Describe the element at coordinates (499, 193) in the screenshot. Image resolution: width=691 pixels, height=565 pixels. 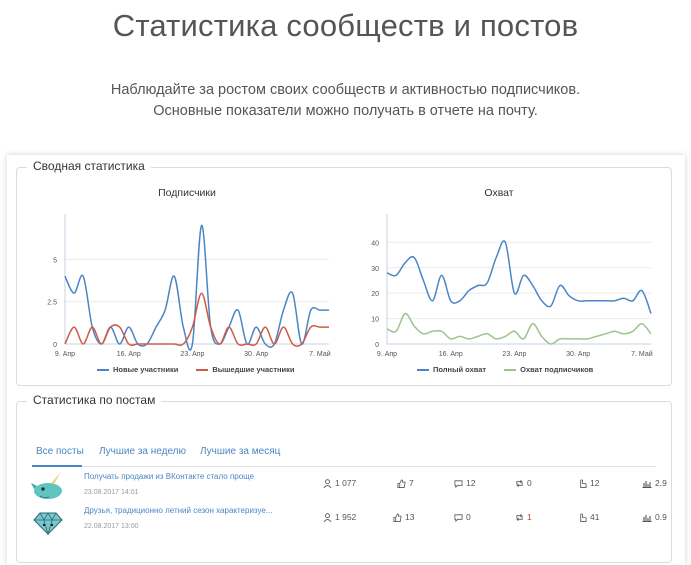
I see `reach-chart-title: Охват` at that location.